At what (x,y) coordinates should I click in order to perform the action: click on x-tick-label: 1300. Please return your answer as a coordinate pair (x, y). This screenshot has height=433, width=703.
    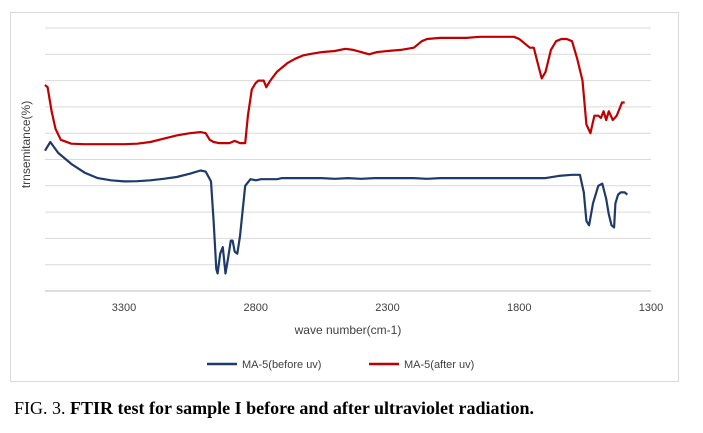
    Looking at the image, I should click on (651, 308).